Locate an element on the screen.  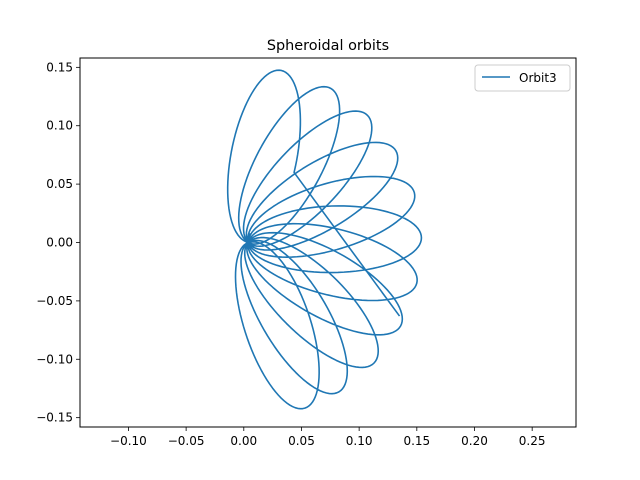
x-tick-label: 0.25 is located at coordinates (532, 441).